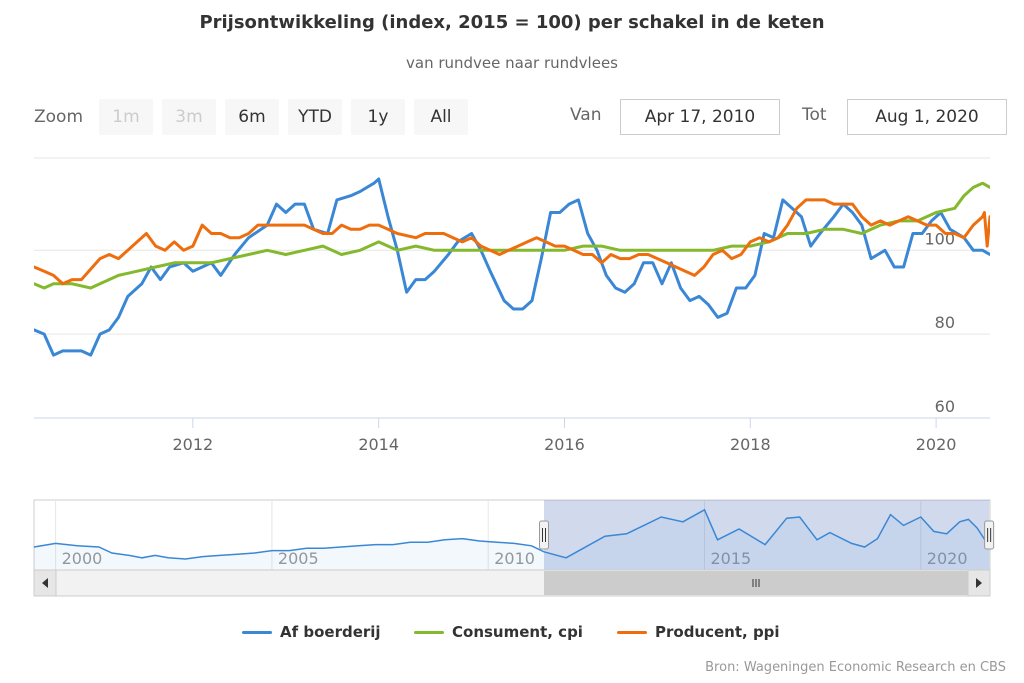 Image resolution: width=1024 pixels, height=683 pixels. What do you see at coordinates (429, 632) in the screenshot?
I see `legend-swatch-consument` at bounding box center [429, 632].